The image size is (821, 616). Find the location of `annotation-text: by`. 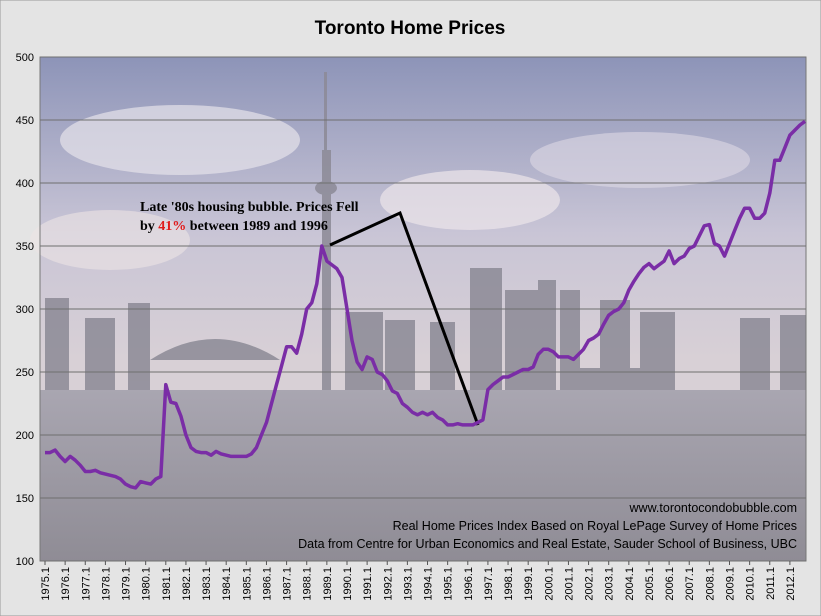

annotation-text: by is located at coordinates (147, 226).